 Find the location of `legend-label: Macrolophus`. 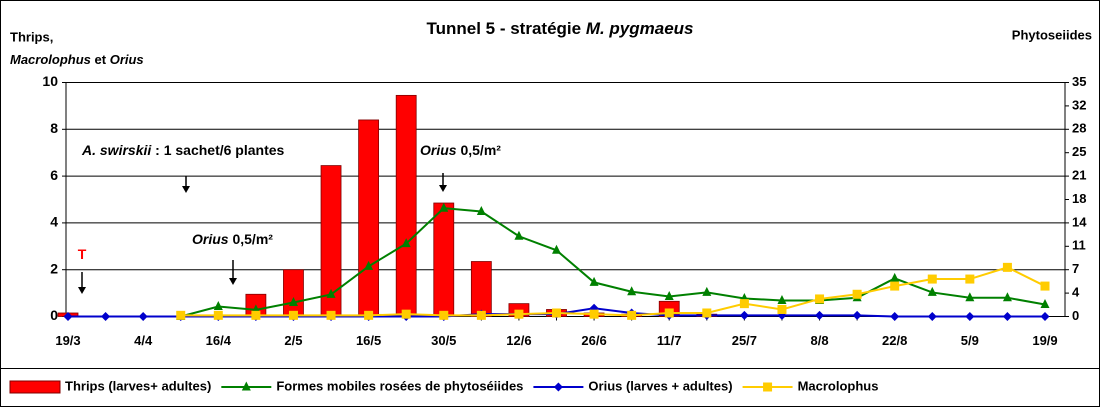

legend-label: Macrolophus is located at coordinates (838, 385).